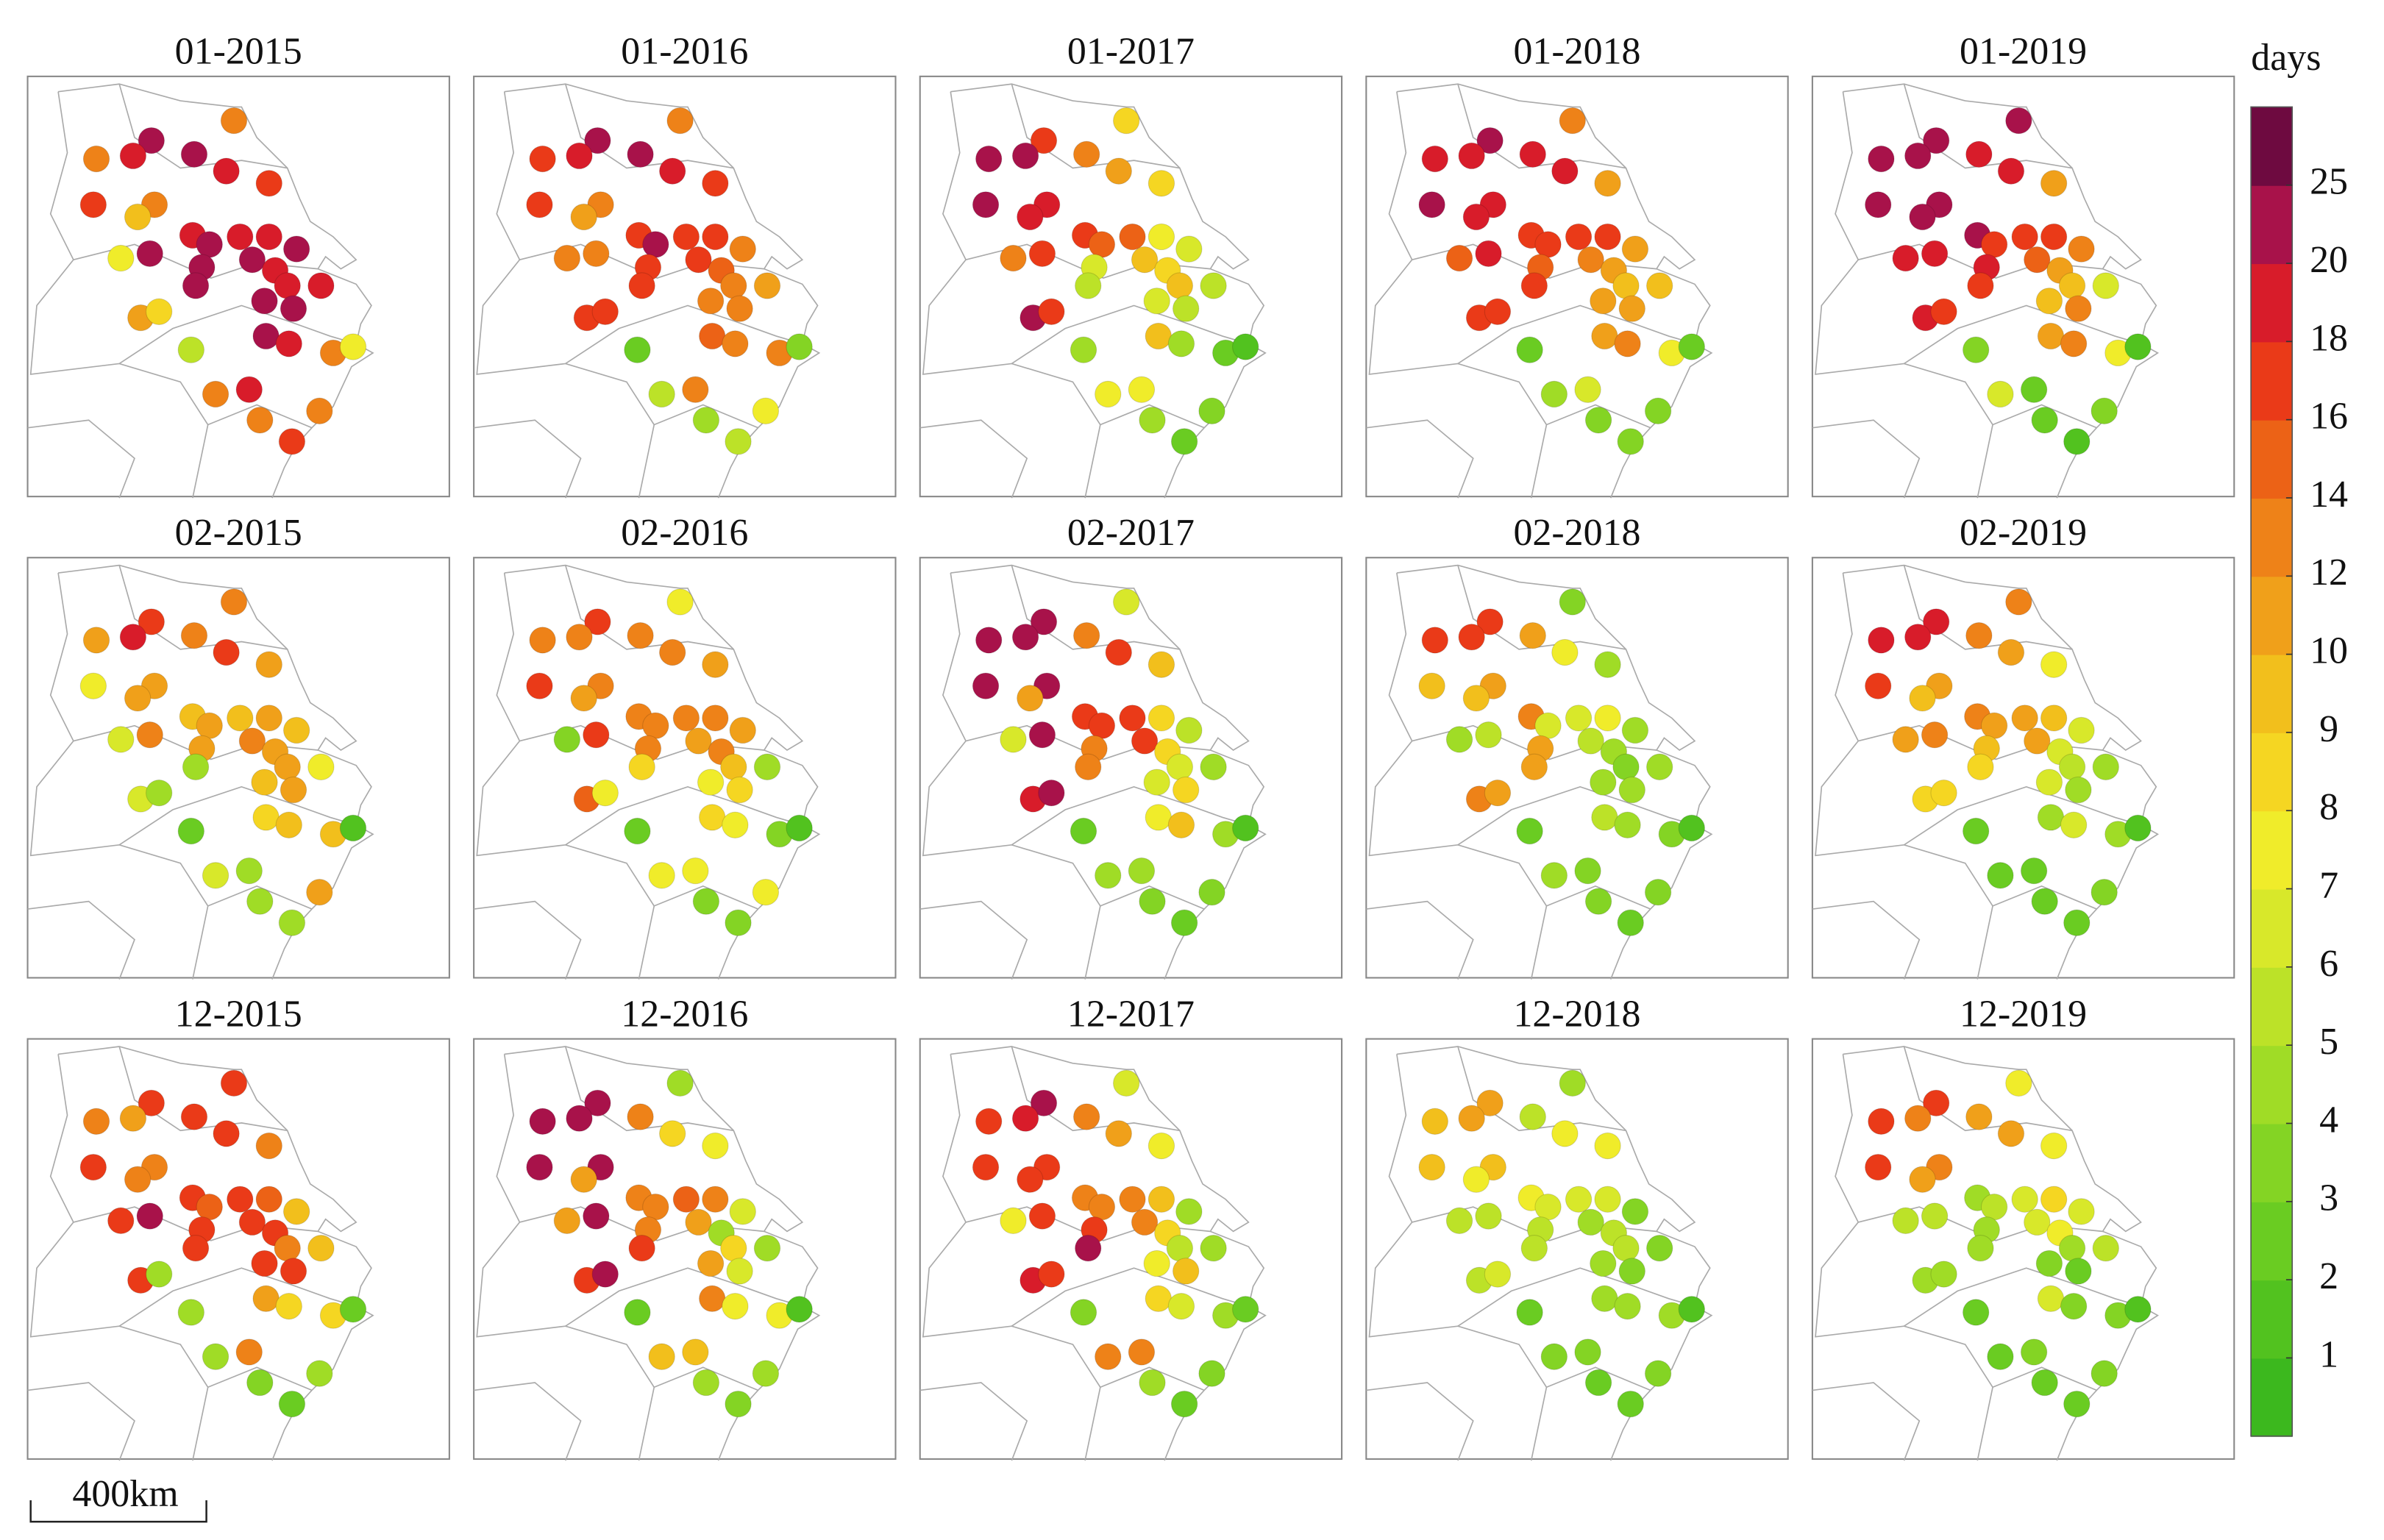 Image resolution: width=2384 pixels, height=1540 pixels. I want to click on panel-title: 02-2015, so click(238, 533).